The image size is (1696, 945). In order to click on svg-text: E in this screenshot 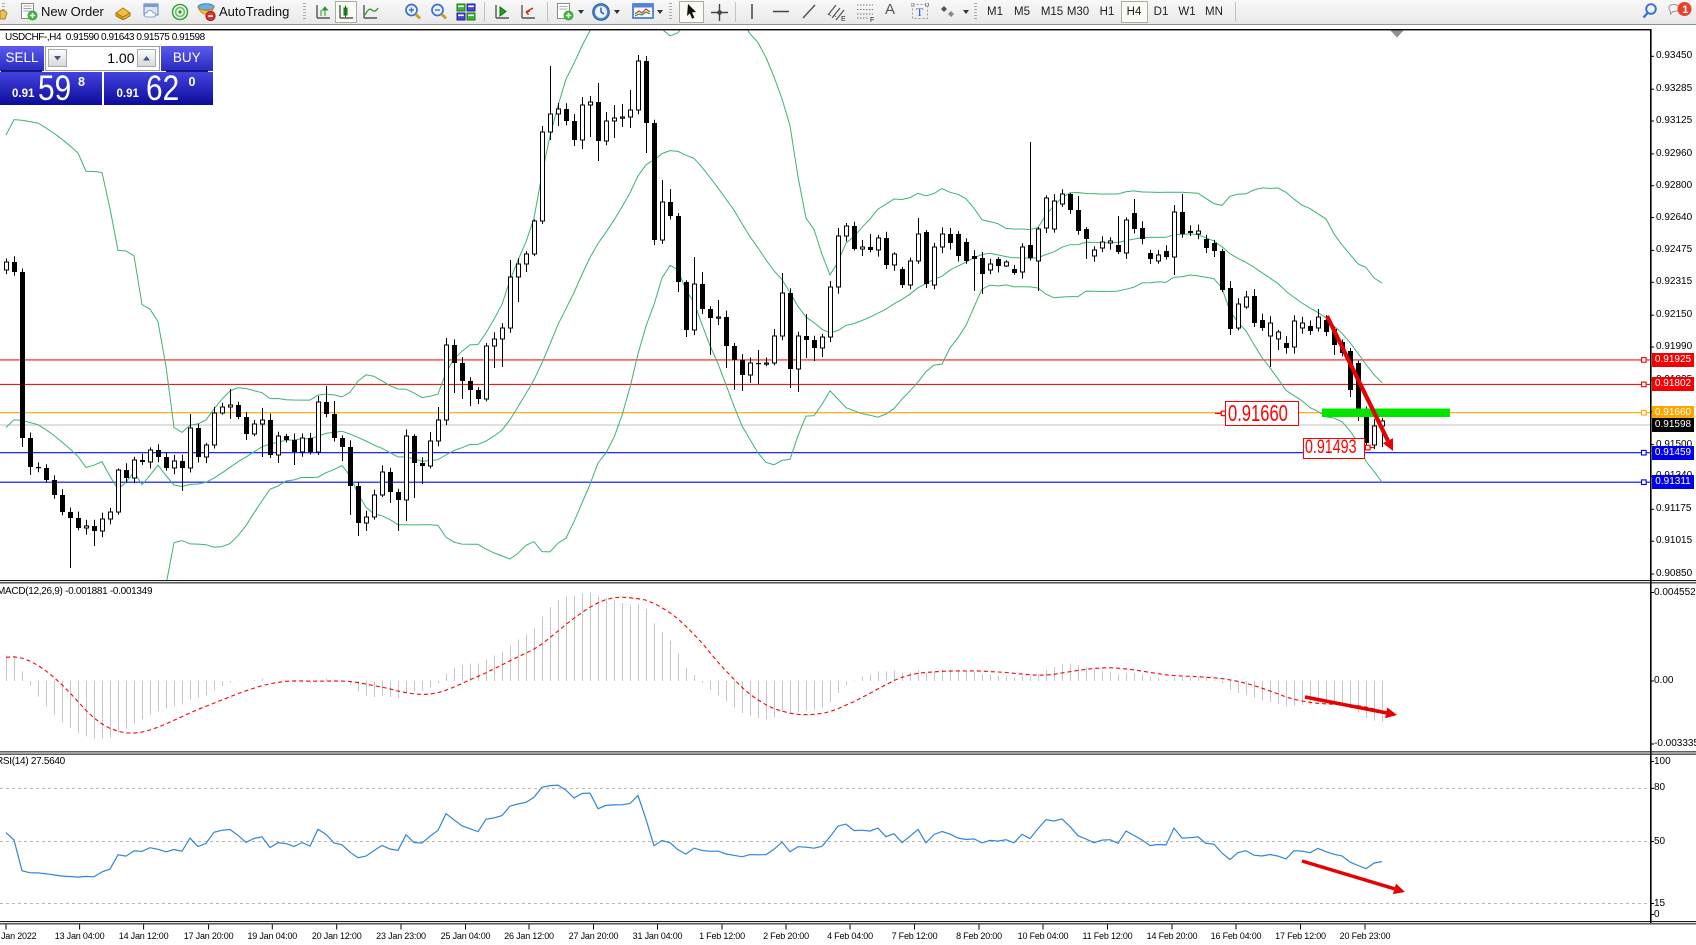, I will do `click(843, 19)`.